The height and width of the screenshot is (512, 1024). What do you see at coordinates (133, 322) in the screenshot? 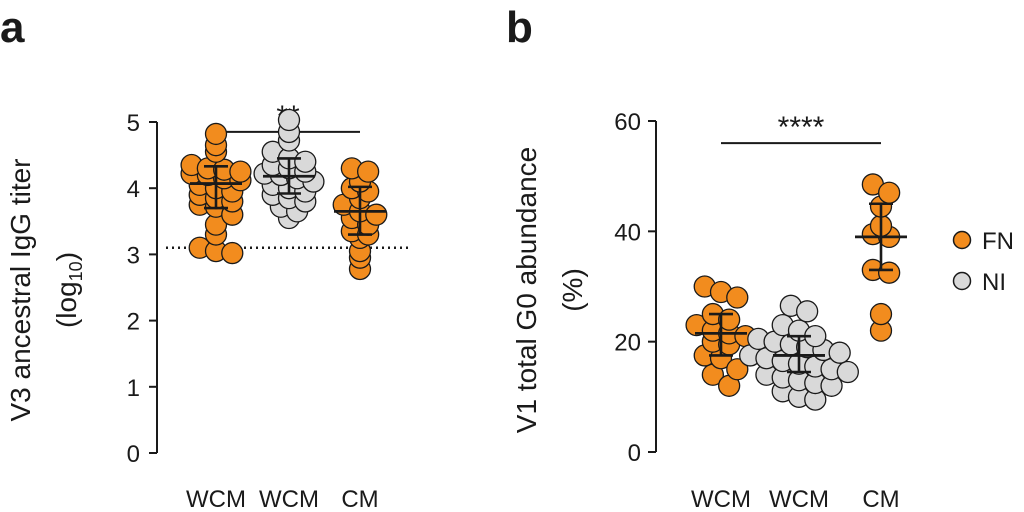
I see `panel-a-y-tick-label: 2` at bounding box center [133, 322].